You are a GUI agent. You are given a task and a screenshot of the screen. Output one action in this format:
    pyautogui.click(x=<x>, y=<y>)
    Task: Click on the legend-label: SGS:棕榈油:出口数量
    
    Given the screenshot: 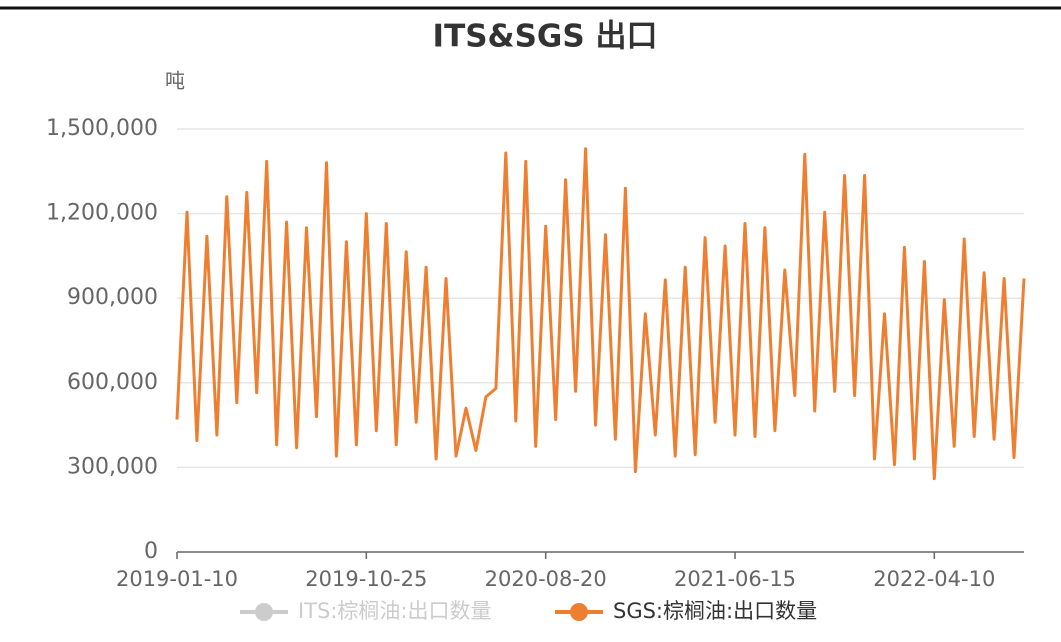 What is the action you would take?
    pyautogui.click(x=715, y=611)
    